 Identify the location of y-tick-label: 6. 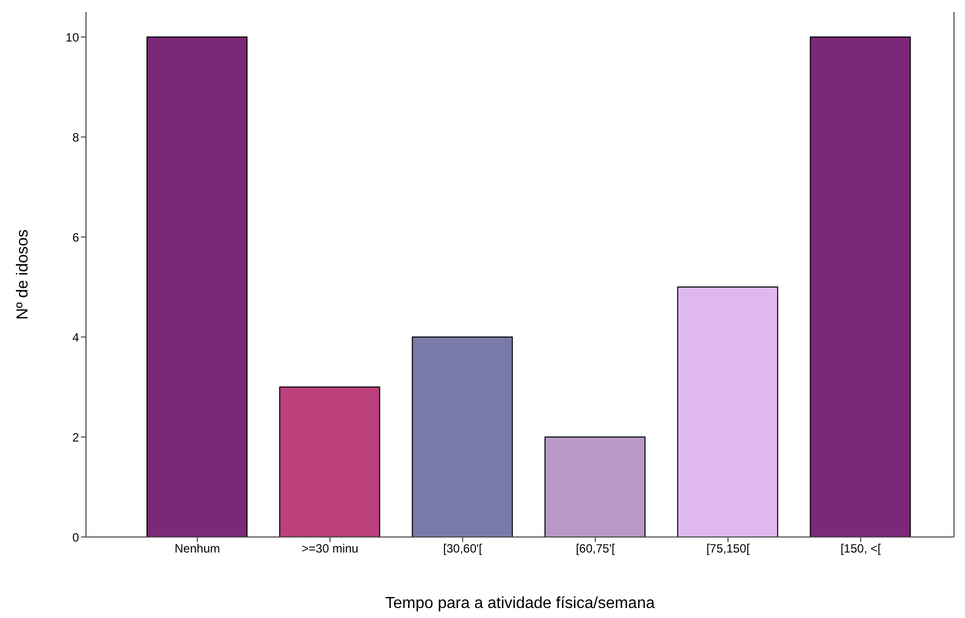
(76, 237).